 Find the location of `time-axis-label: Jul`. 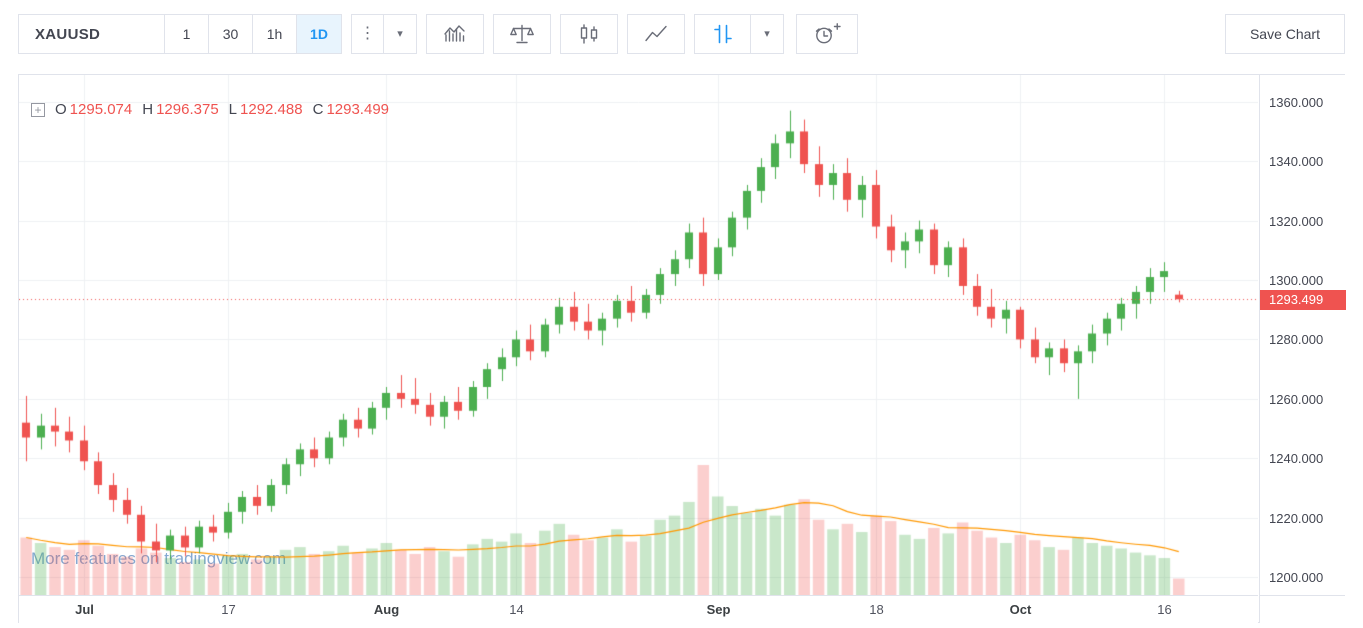

time-axis-label: Jul is located at coordinates (84, 609).